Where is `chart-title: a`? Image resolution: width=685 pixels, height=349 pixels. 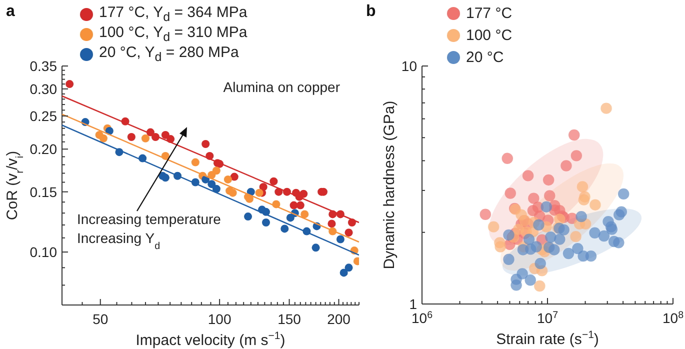 chart-title: a is located at coordinates (10, 11).